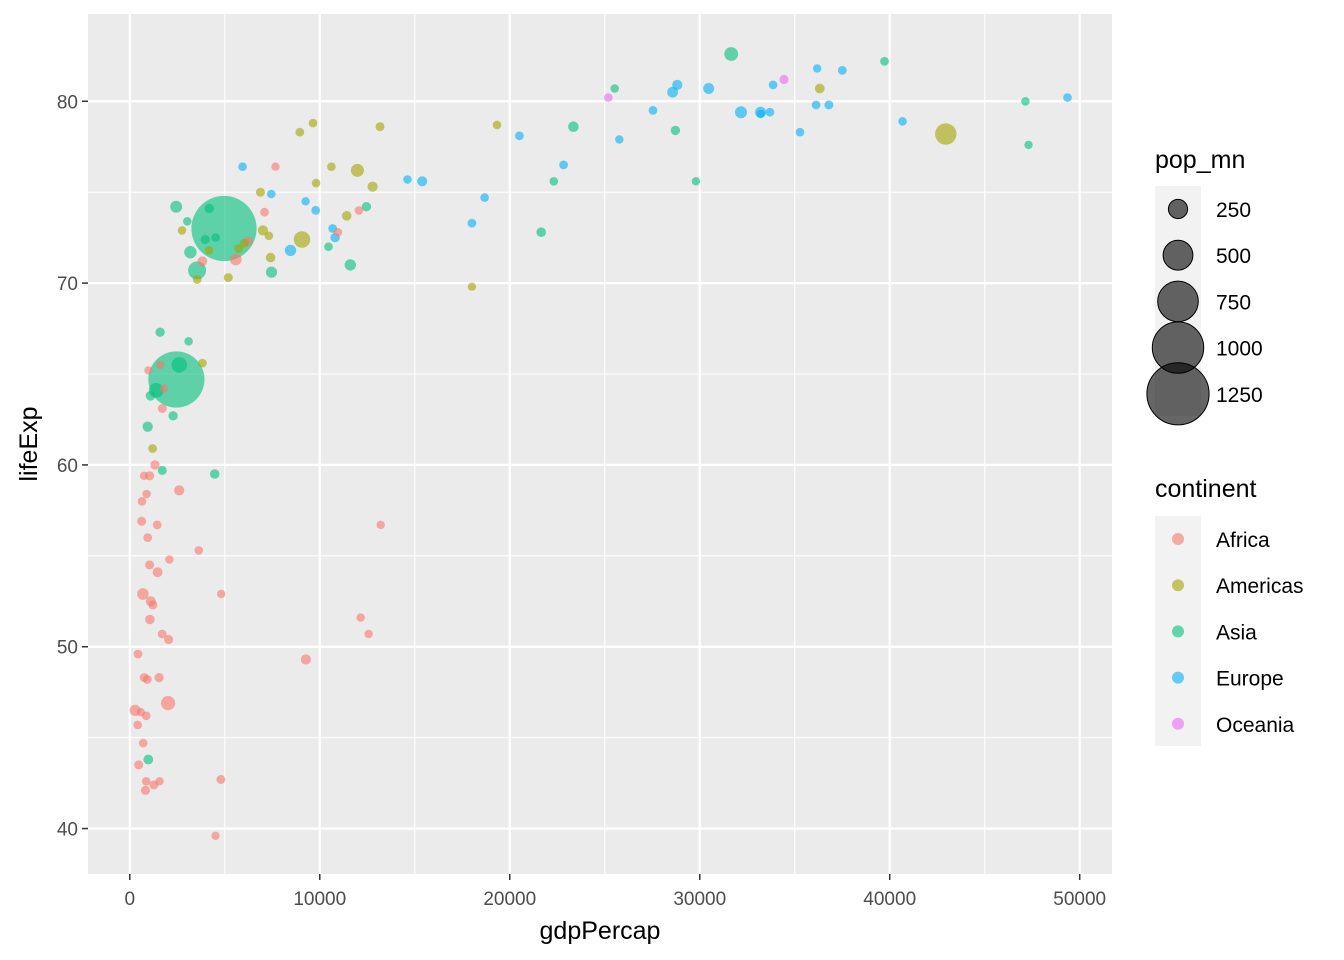  What do you see at coordinates (1236, 632) in the screenshot?
I see `color-legend-label: Asia` at bounding box center [1236, 632].